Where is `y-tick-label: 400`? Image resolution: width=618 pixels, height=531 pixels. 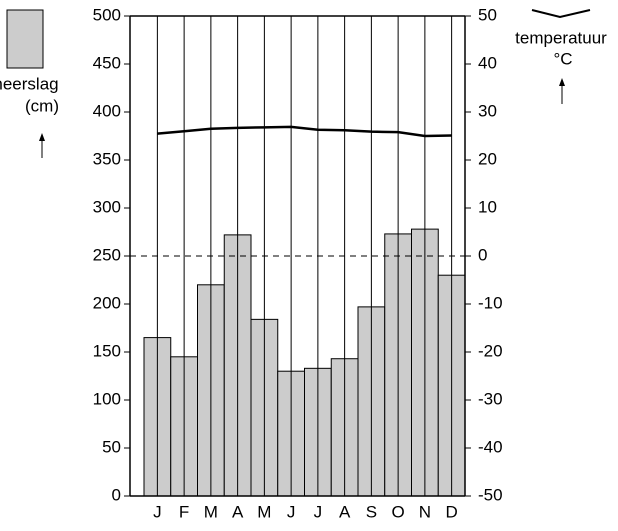 y-tick-label: 400 is located at coordinates (107, 110).